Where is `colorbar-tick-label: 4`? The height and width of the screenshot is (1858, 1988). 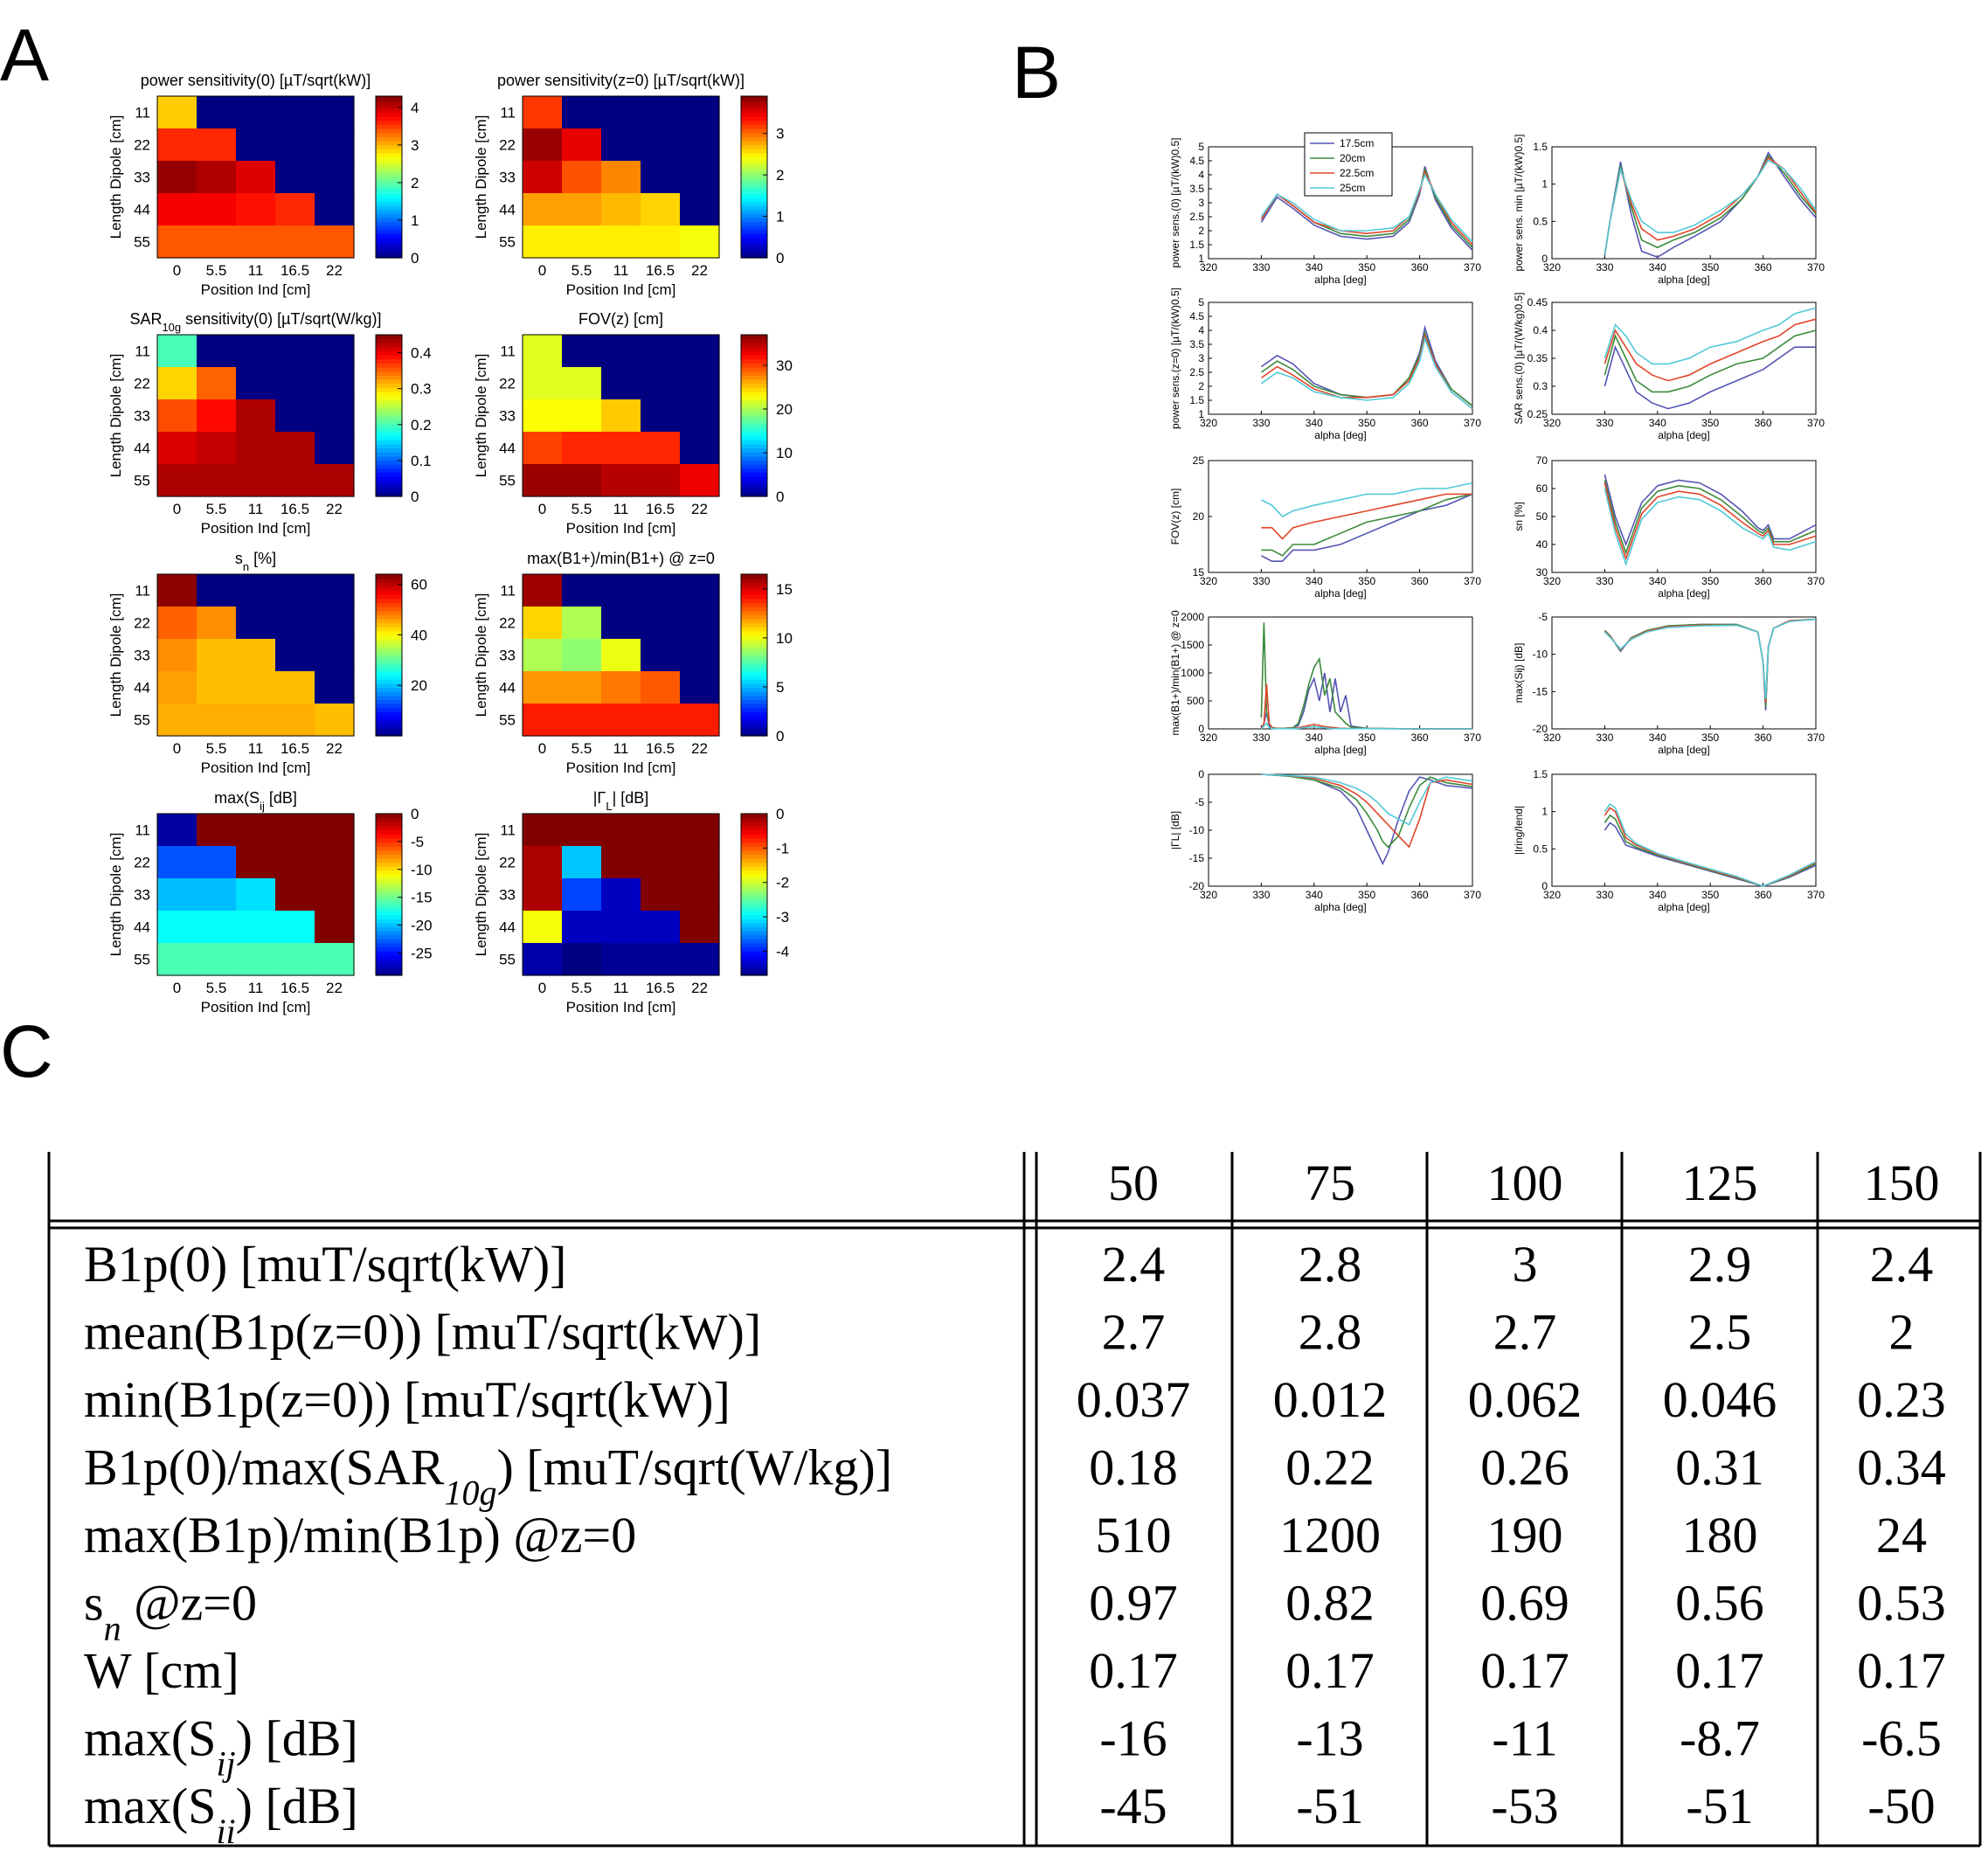 colorbar-tick-label: 4 is located at coordinates (415, 108).